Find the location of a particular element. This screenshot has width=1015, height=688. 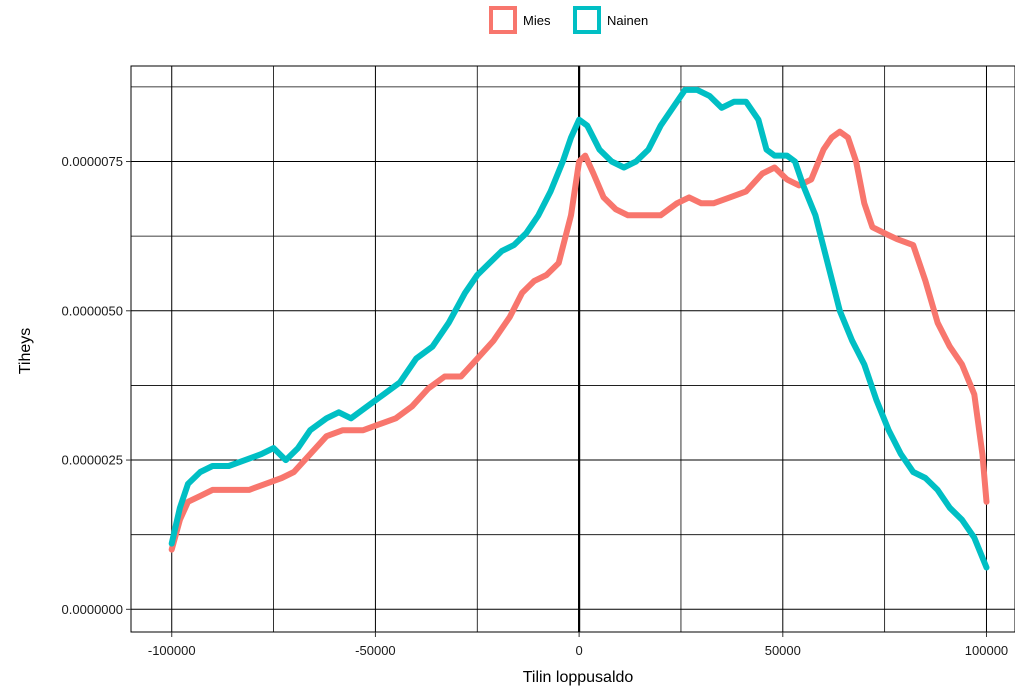

x-tick-label: 0 is located at coordinates (578, 650).